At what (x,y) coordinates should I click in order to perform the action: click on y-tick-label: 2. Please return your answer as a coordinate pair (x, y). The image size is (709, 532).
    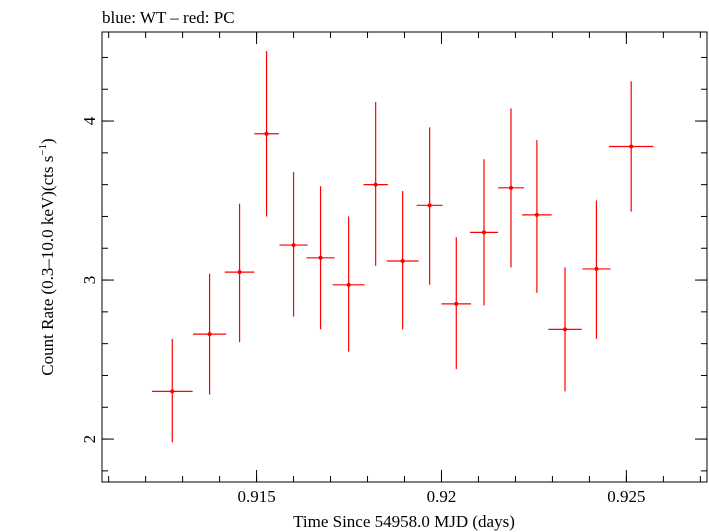
    Looking at the image, I should click on (89, 439).